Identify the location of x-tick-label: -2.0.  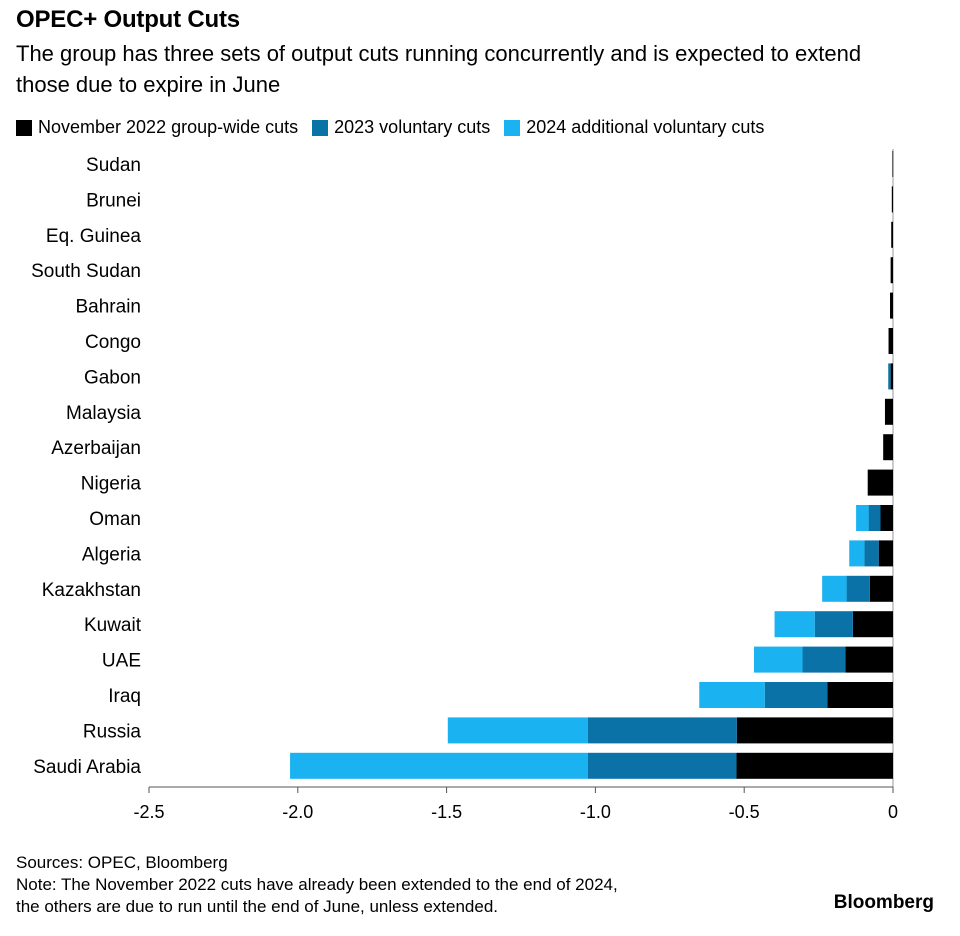
(297, 812).